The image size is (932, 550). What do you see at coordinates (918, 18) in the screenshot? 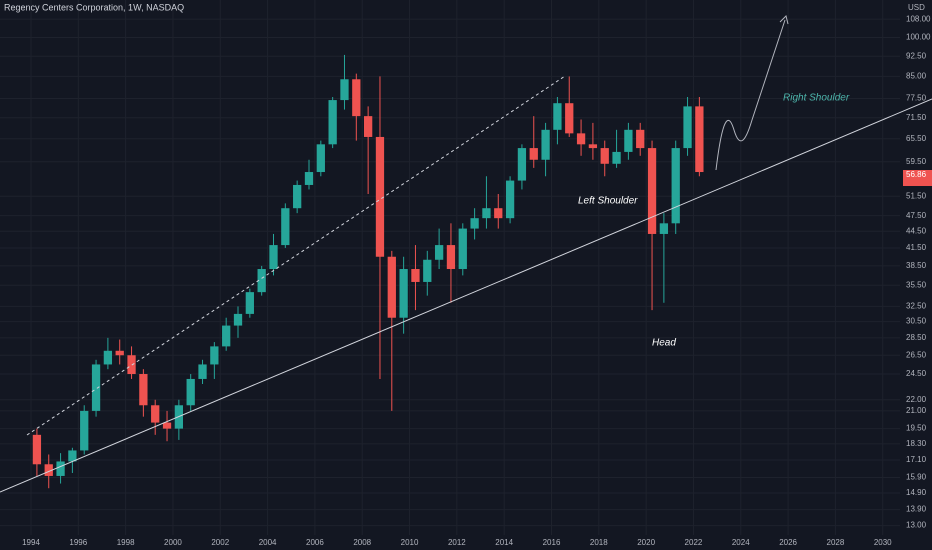
I see `y-tick-label: 108.00` at bounding box center [918, 18].